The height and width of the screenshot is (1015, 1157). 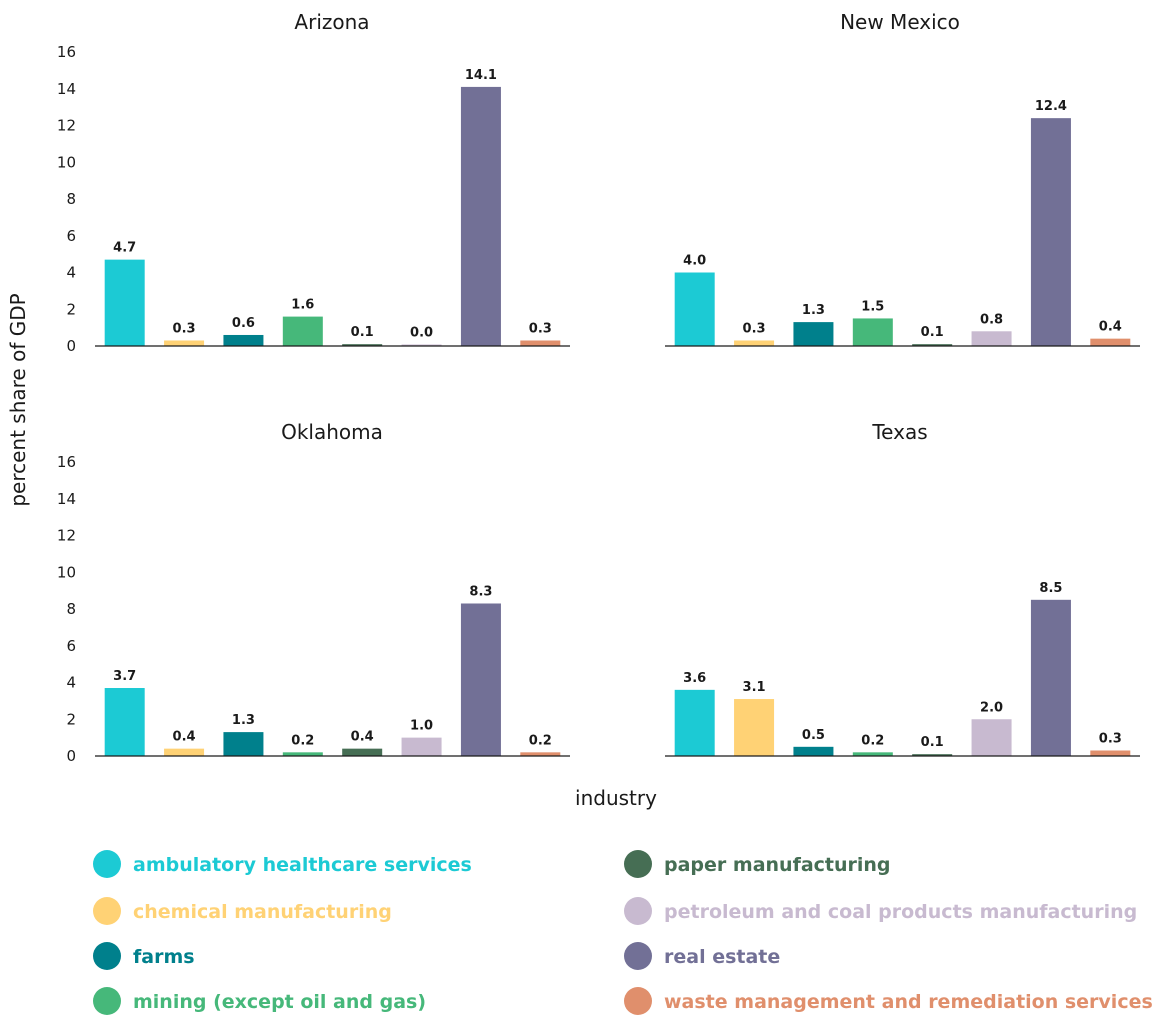 I want to click on panel-texas: Texas 3.6 3.1 0.5 0.2 0.1 2.0 8.5 0.3, so click(x=902, y=588).